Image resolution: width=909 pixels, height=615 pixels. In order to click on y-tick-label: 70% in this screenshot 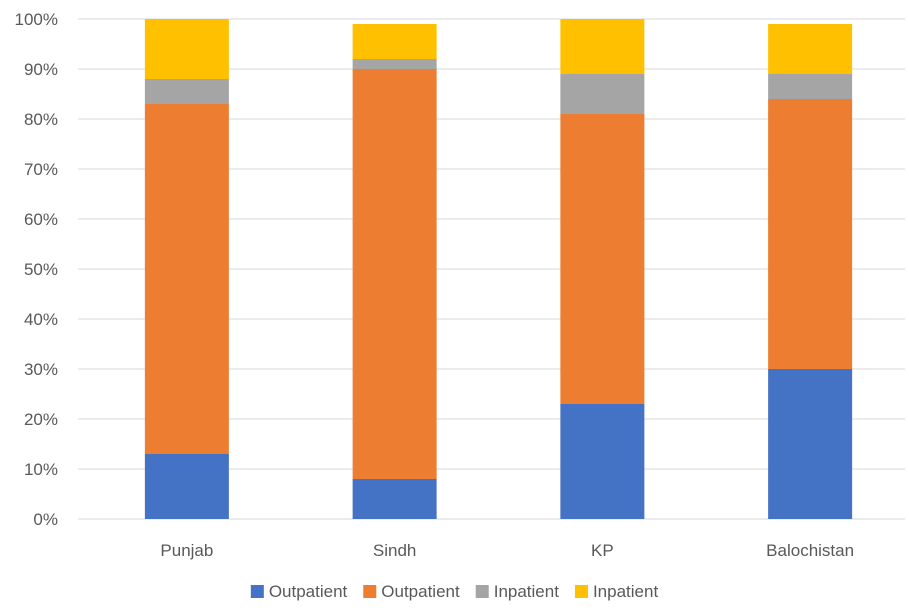, I will do `click(41, 169)`.